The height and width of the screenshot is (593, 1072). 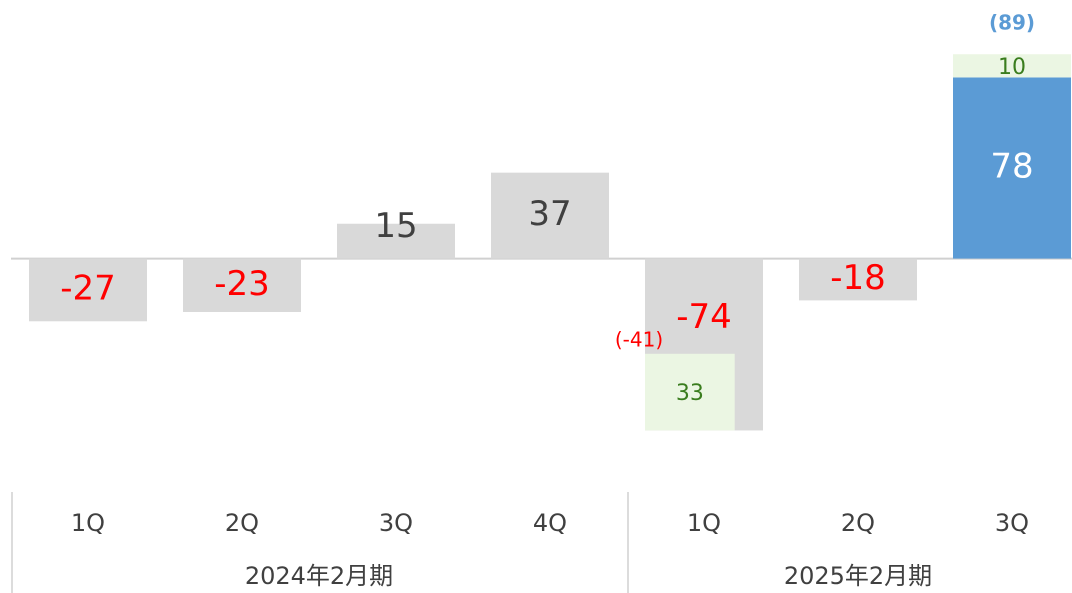 I want to click on value-label: -27, so click(x=88, y=288).